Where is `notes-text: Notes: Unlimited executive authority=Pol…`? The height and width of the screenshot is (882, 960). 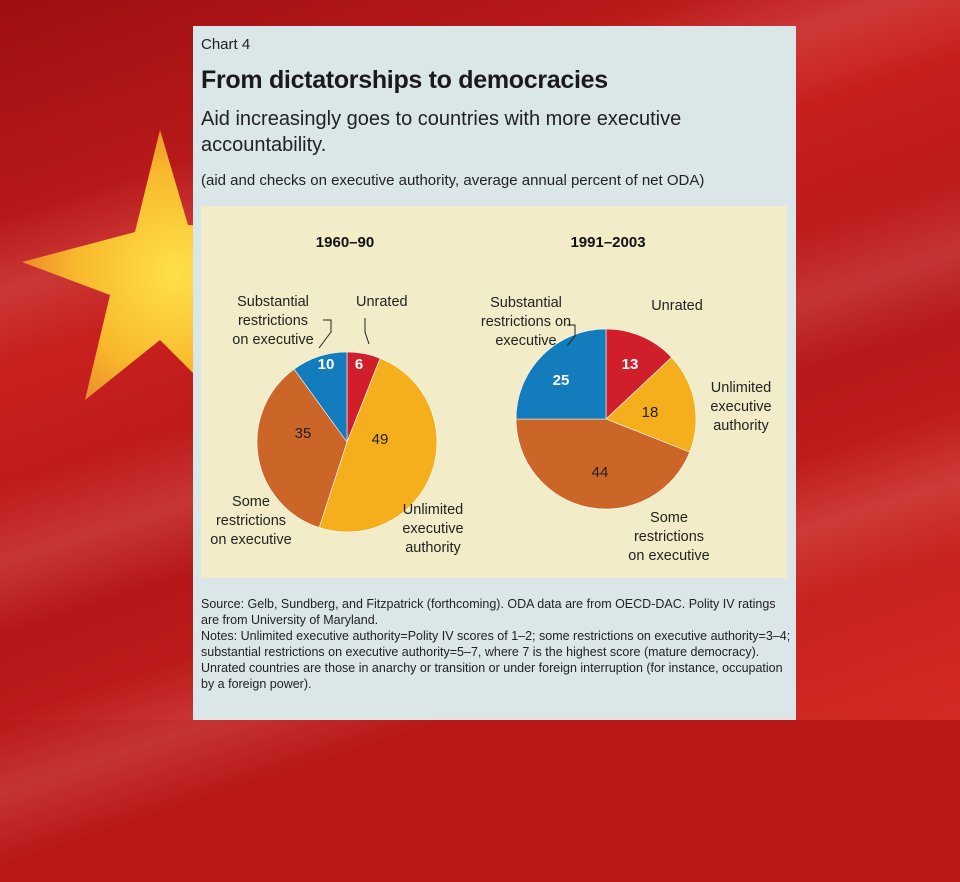
notes-text: Notes: Unlimited executive authority=Pol… is located at coordinates (496, 660).